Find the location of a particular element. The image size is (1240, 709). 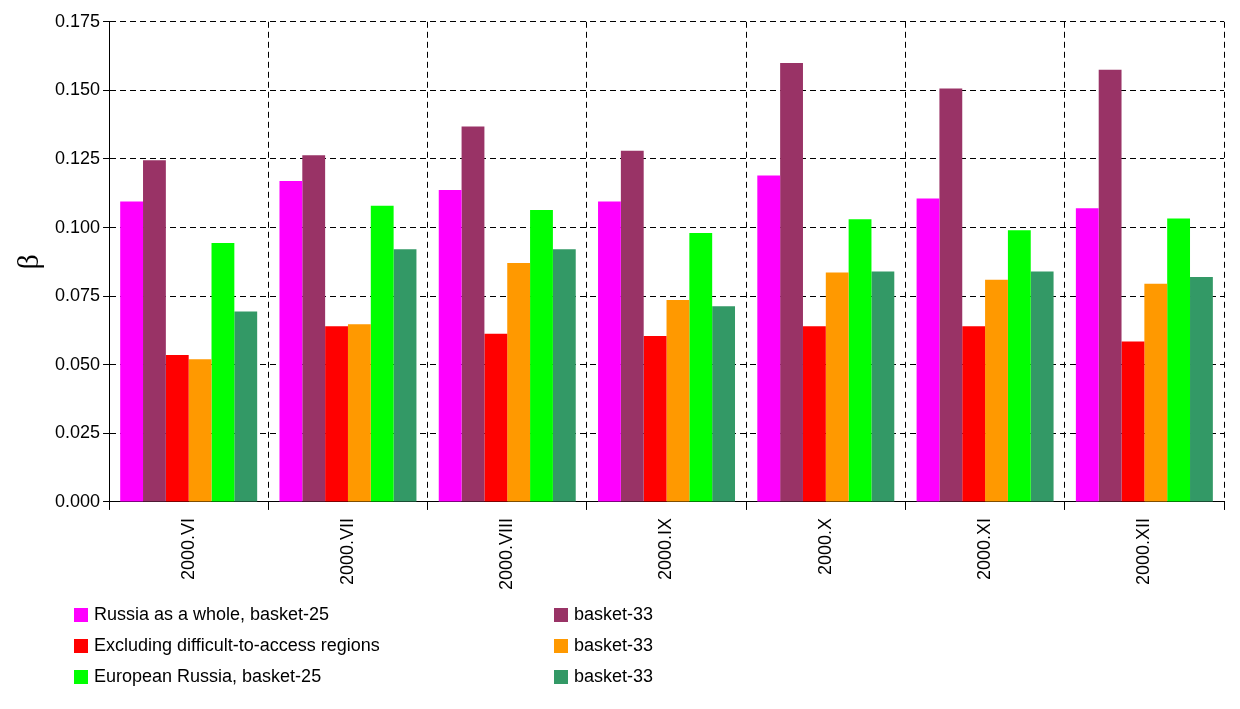

y-tick-label: 0.025 is located at coordinates (78, 432).